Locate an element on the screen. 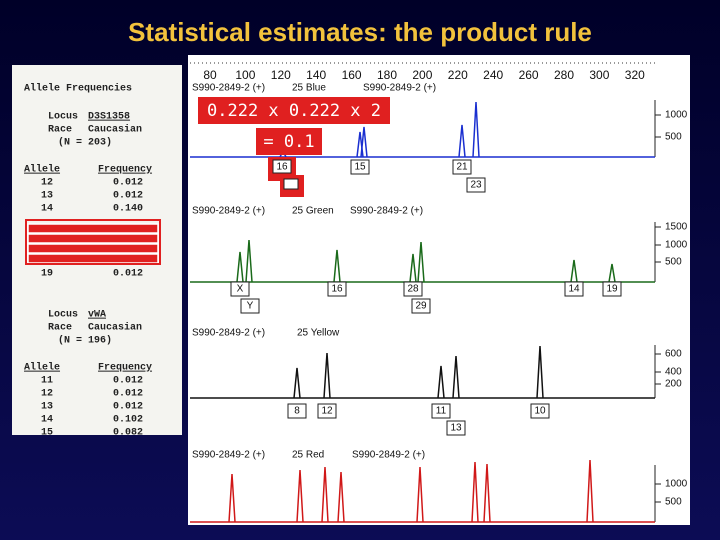  intensity-tick-label: 200 is located at coordinates (673, 384).